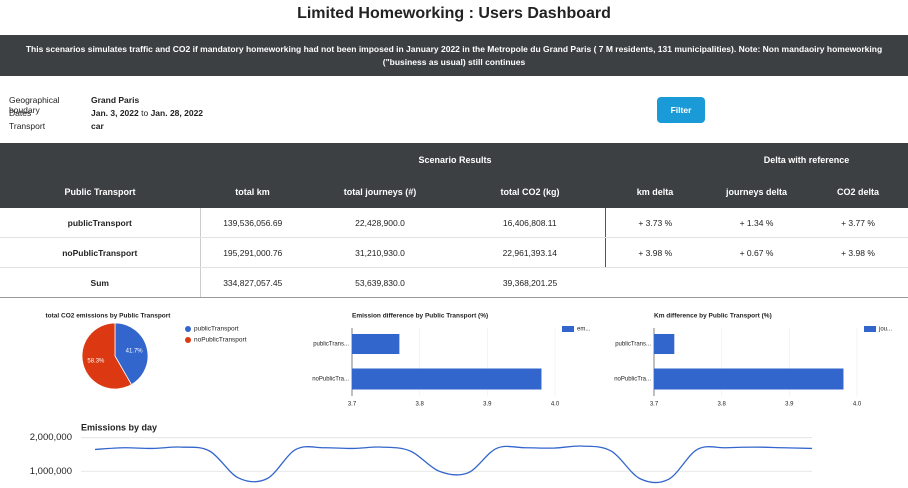 Image resolution: width=908 pixels, height=488 pixels. Describe the element at coordinates (177, 113) in the screenshot. I see `filter-value: Jan. 28, 2022` at that location.